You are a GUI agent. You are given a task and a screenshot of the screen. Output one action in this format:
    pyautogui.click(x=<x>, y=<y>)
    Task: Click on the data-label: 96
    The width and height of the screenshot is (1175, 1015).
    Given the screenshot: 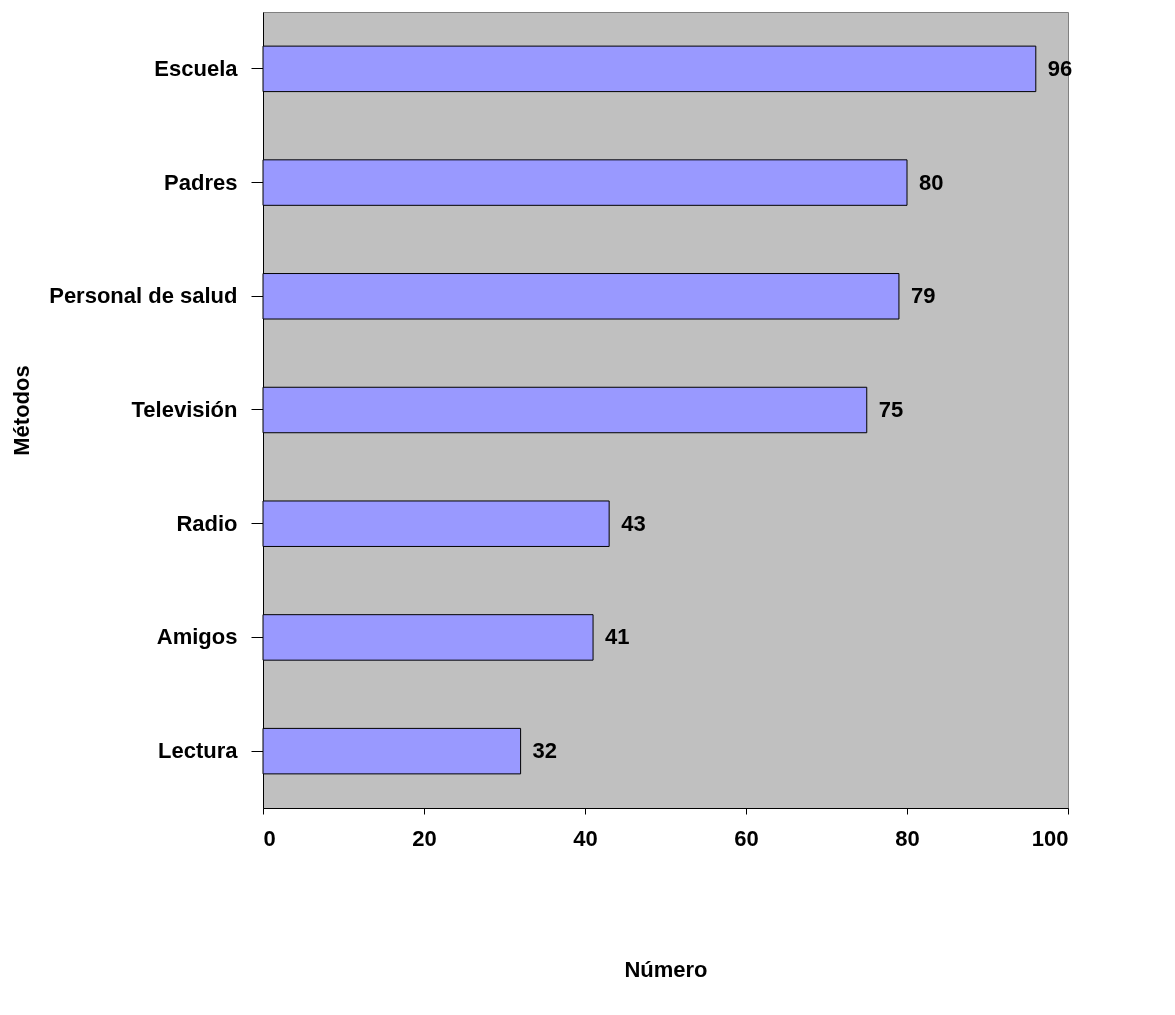 What is the action you would take?
    pyautogui.click(x=1060, y=68)
    